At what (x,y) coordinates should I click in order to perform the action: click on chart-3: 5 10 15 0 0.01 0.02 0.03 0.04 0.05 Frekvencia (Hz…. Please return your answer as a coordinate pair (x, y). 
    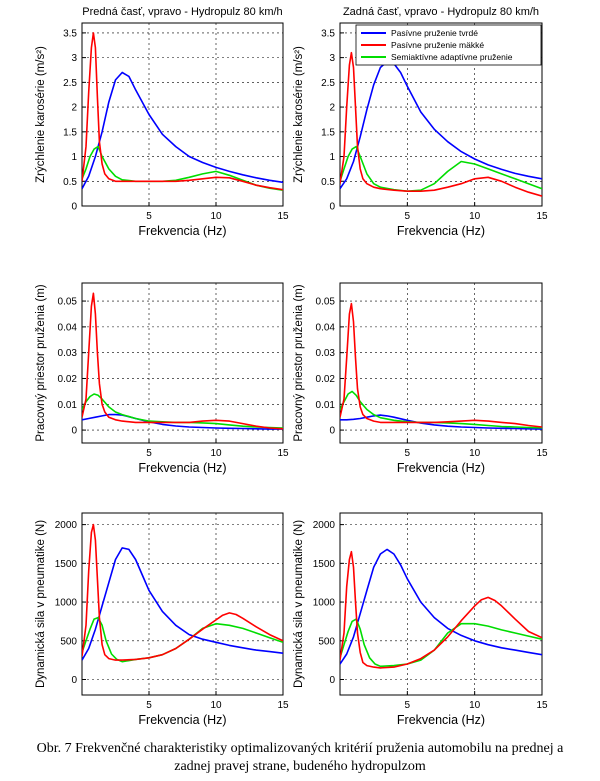
    Looking at the image, I should click on (162, 378).